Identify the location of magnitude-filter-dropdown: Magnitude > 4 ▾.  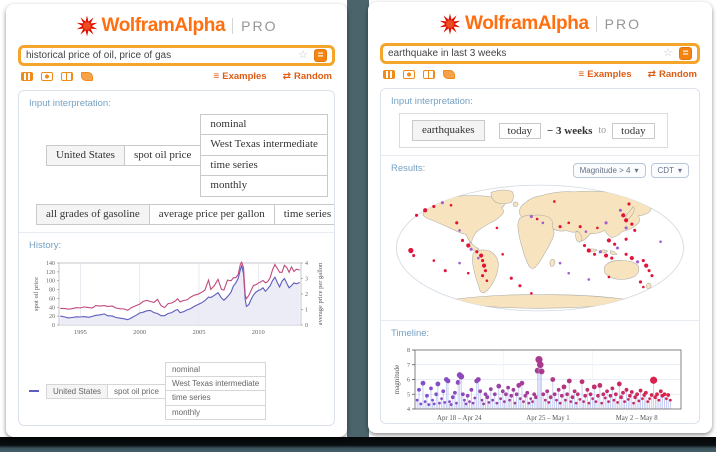
(609, 171).